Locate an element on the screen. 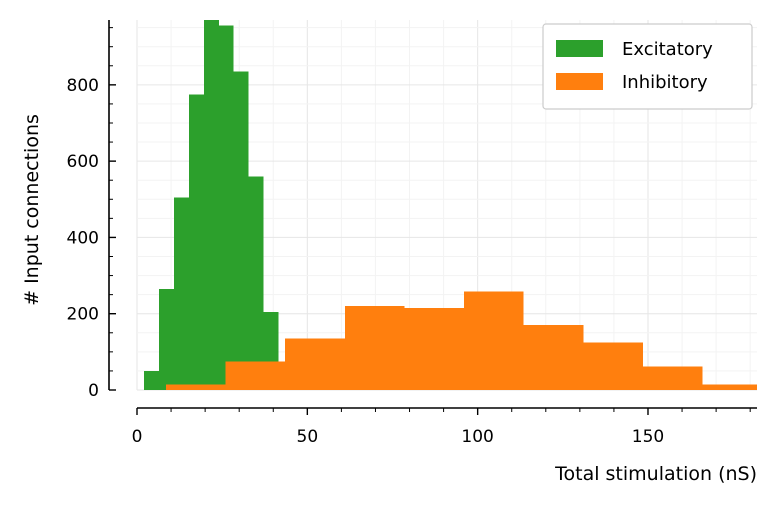 The image size is (776, 505). series-excitatory is located at coordinates (211, 205).